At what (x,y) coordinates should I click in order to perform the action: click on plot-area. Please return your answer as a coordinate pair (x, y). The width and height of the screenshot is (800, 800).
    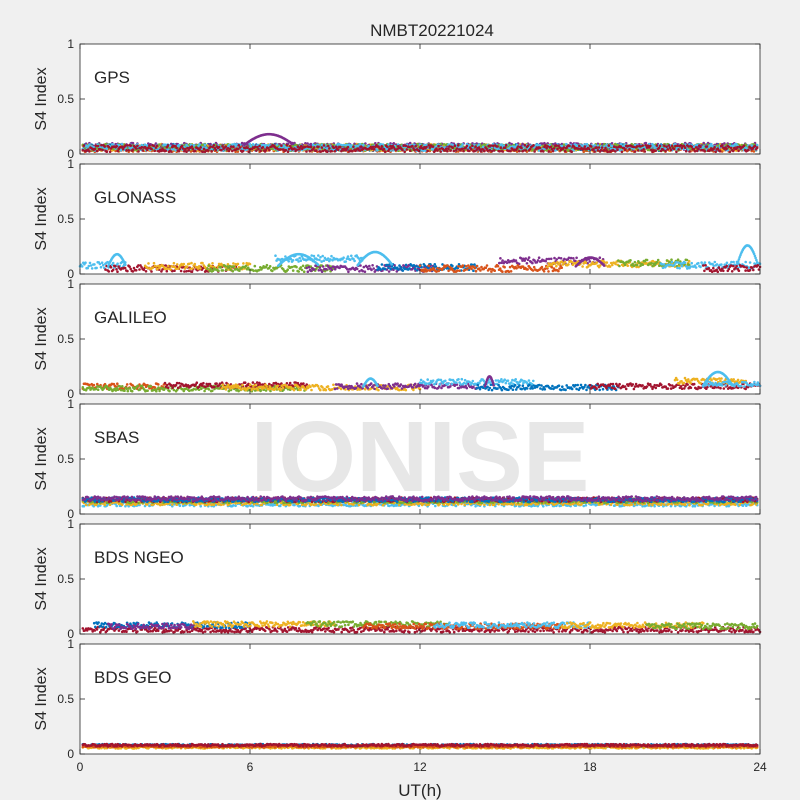
    Looking at the image, I should click on (420, 219).